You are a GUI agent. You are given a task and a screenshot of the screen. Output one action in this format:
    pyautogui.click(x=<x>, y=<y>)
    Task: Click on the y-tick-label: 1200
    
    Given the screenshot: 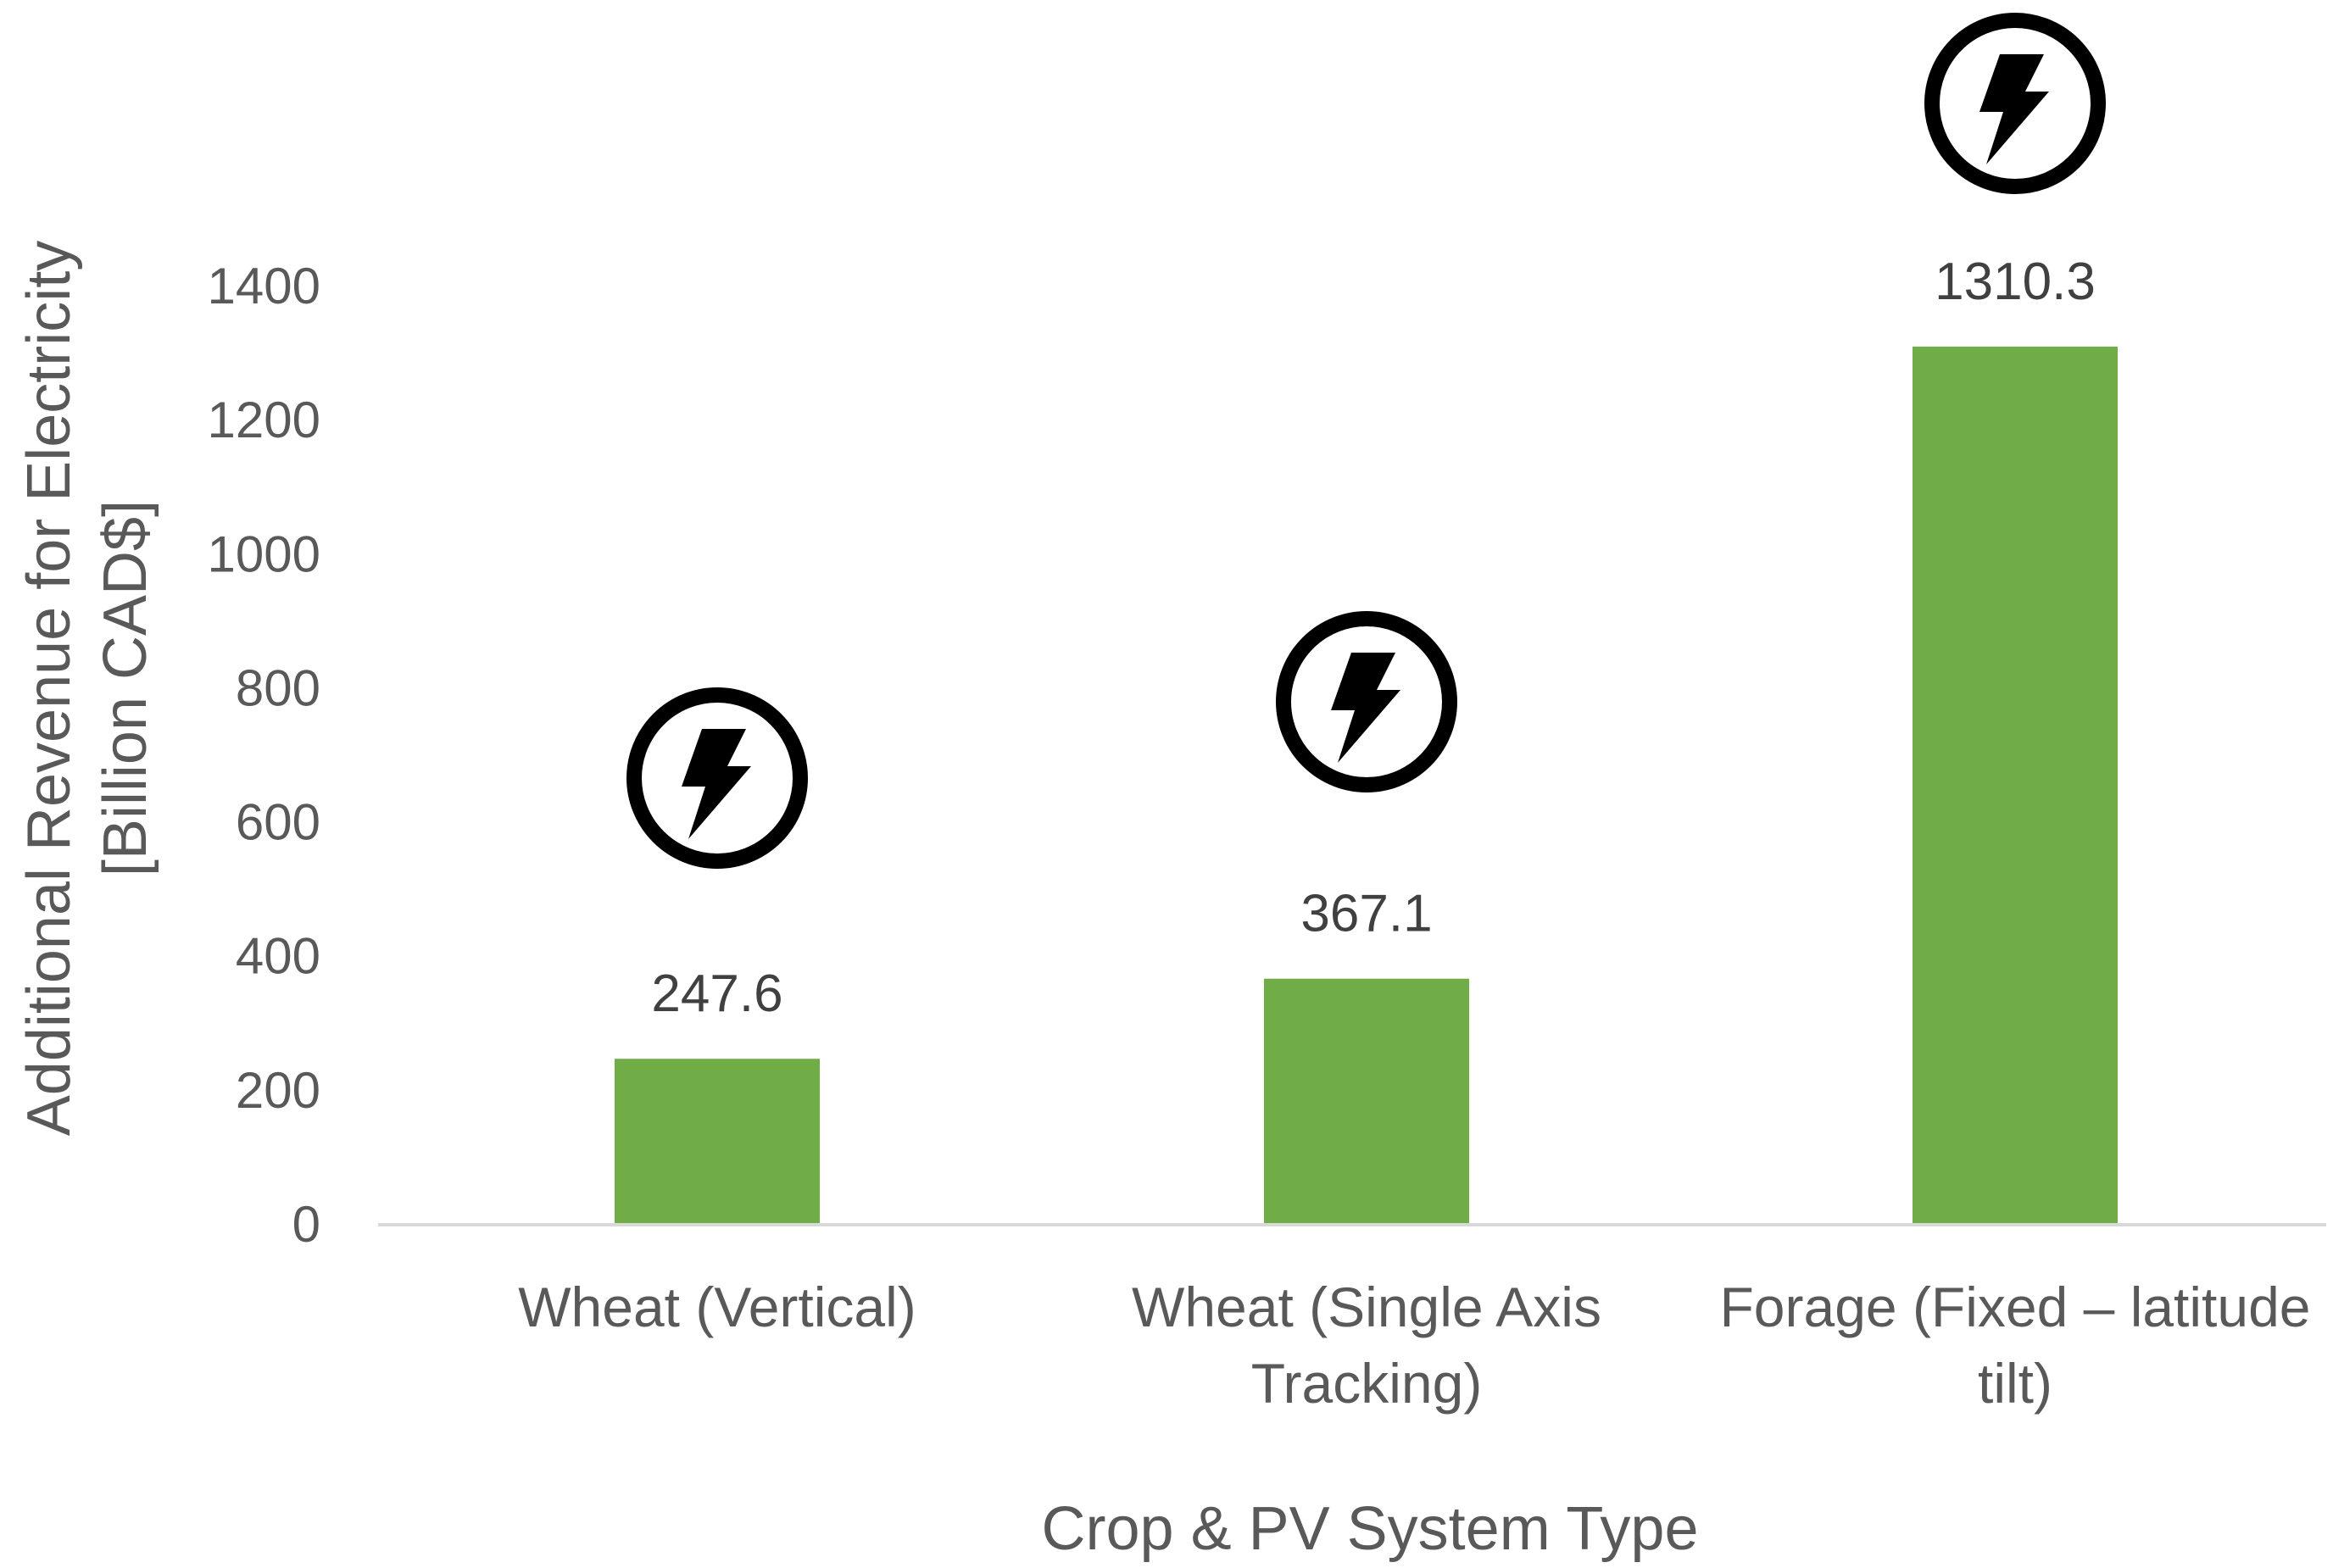 What is the action you would take?
    pyautogui.click(x=264, y=420)
    